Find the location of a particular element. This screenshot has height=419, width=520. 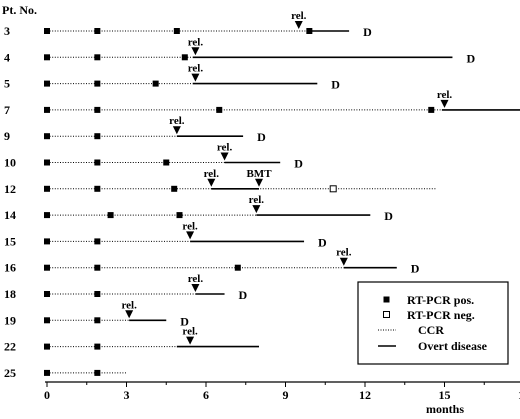

patient-id-label: 15 is located at coordinates (10, 241).